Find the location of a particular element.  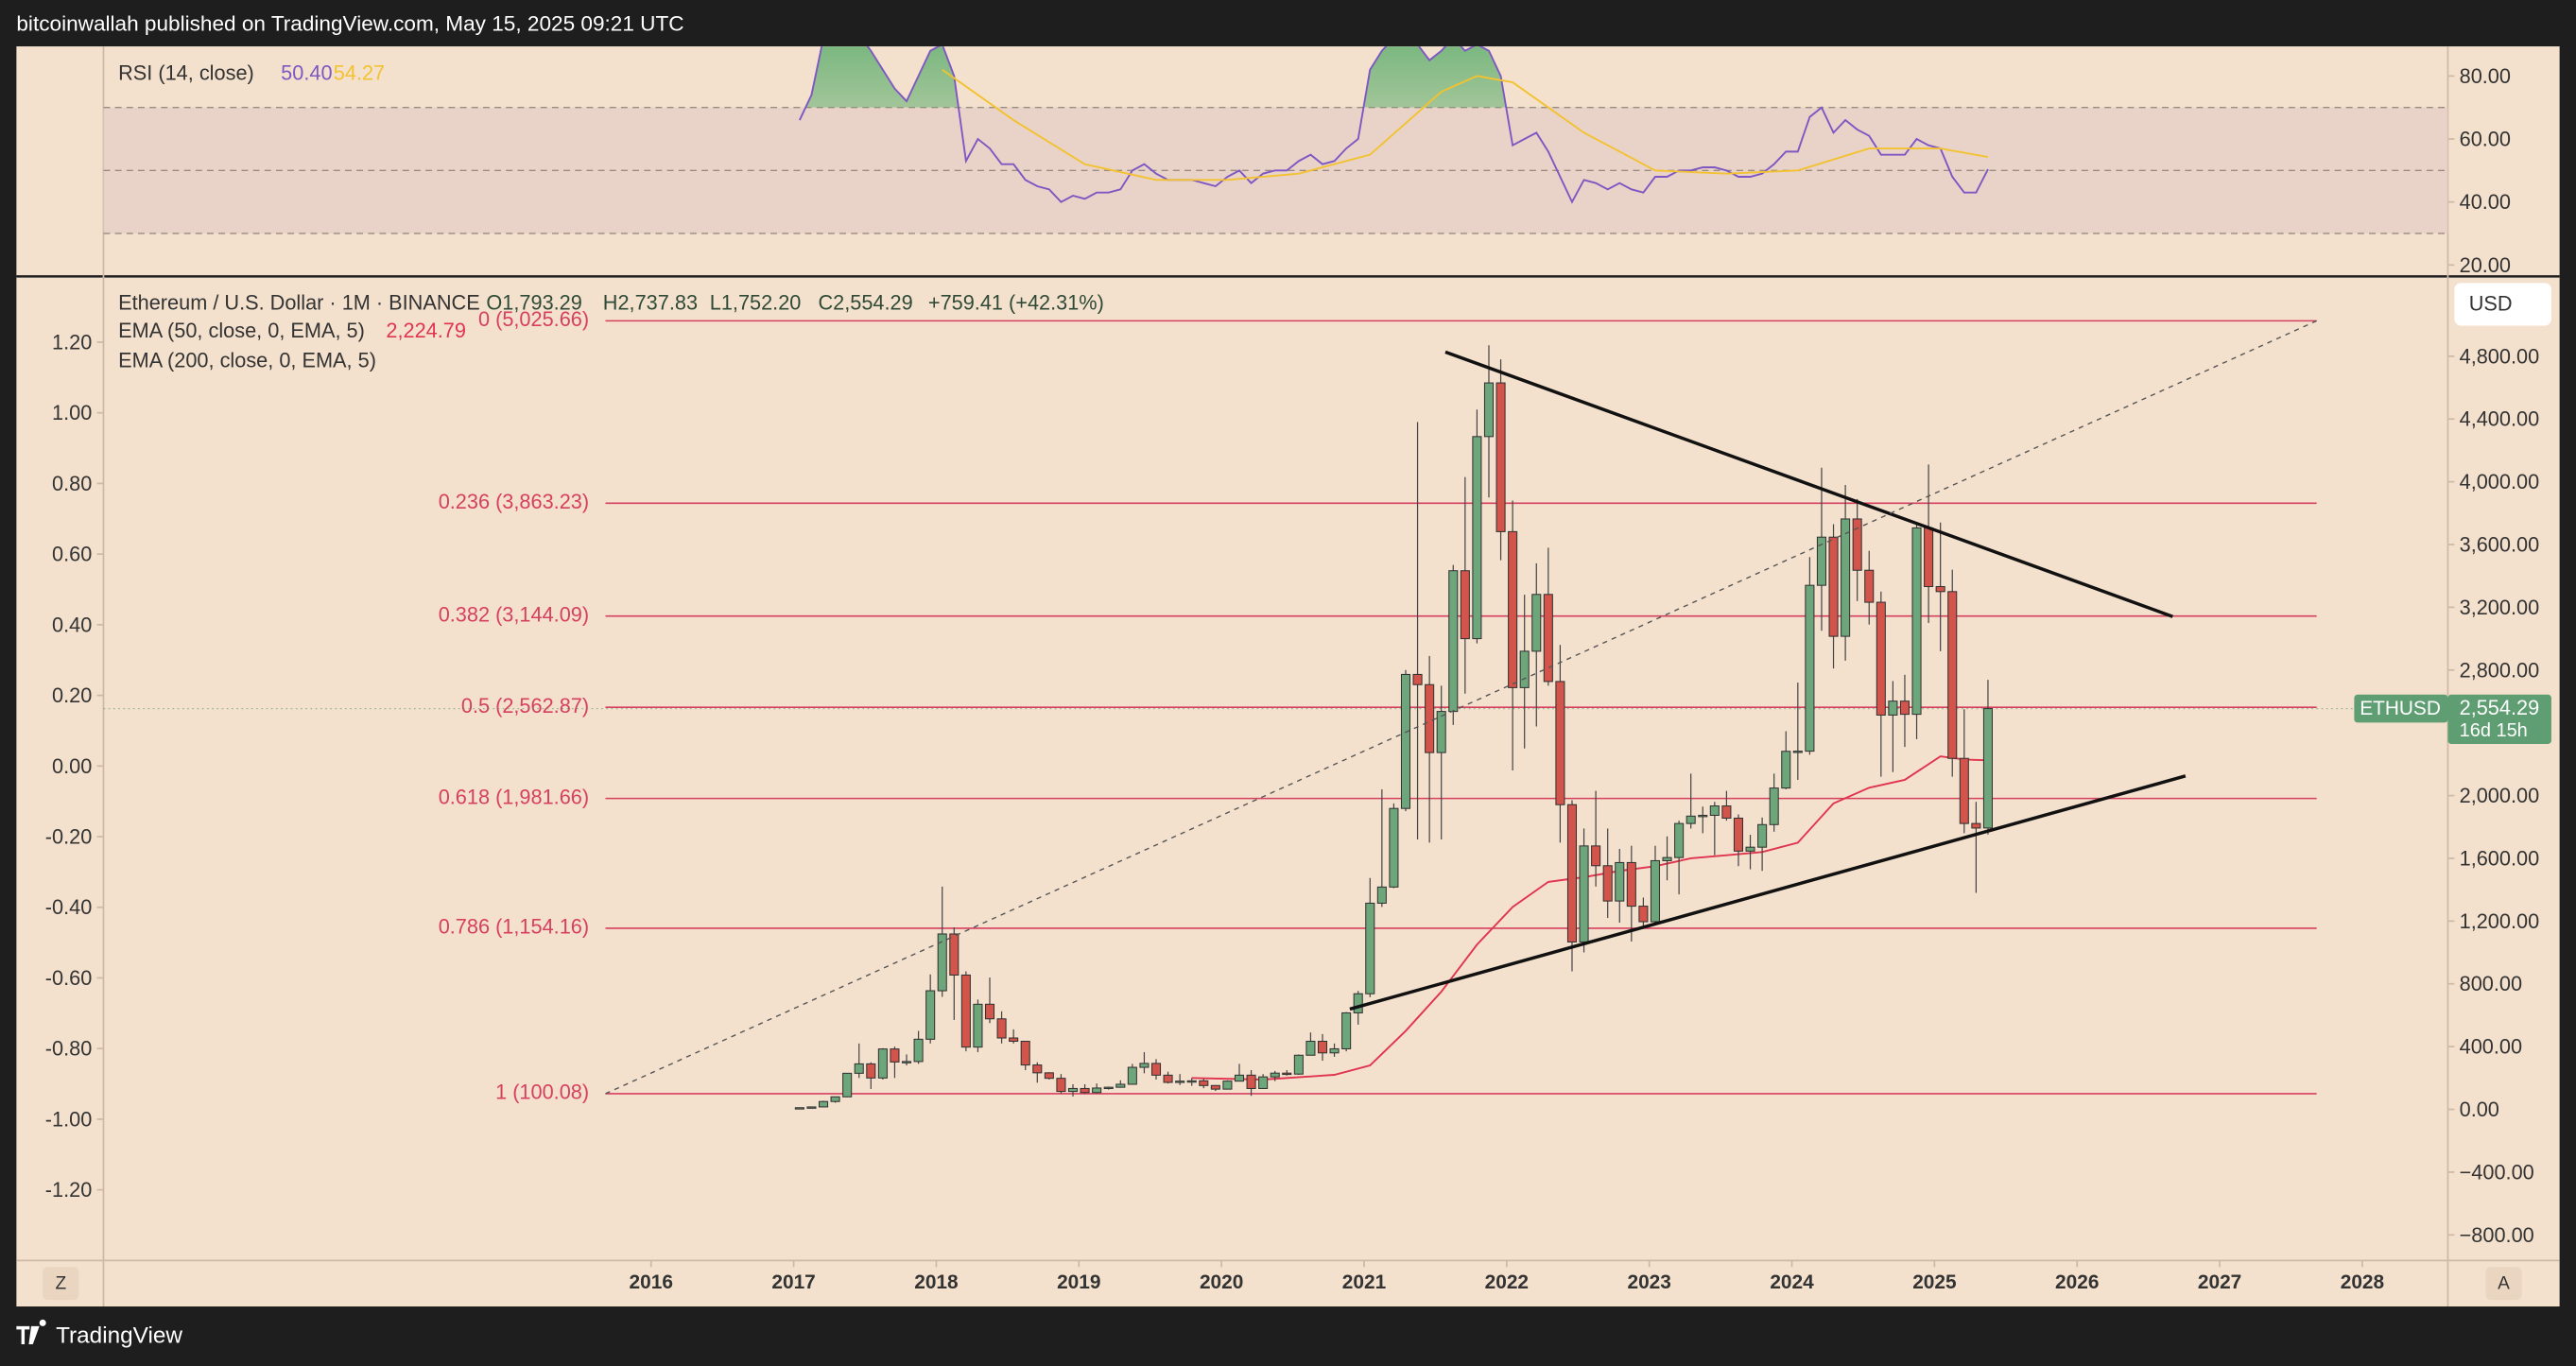

symbol-tag-label: ETHUSD is located at coordinates (2400, 708).